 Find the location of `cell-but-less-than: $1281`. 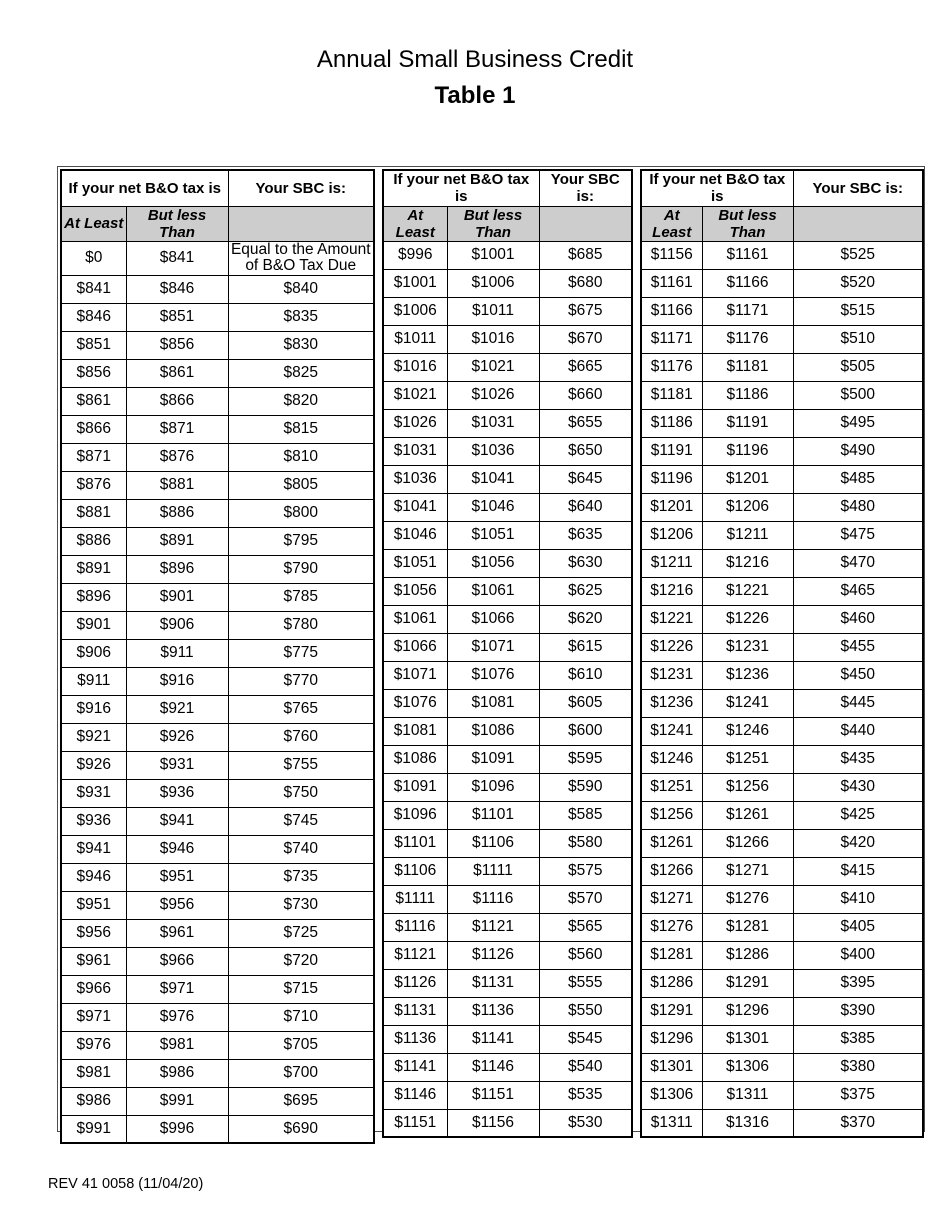

cell-but-less-than: $1281 is located at coordinates (747, 927).